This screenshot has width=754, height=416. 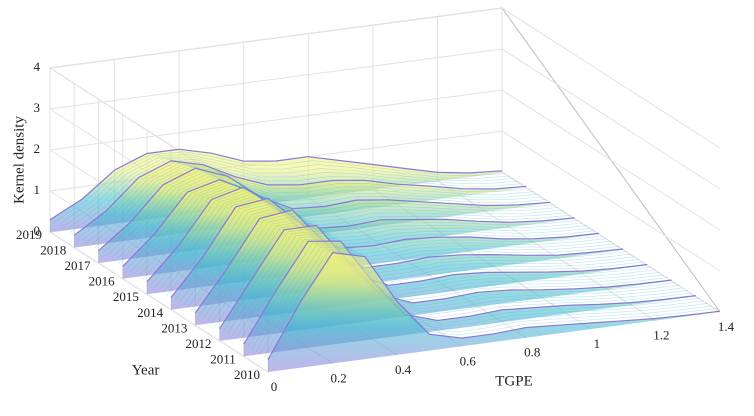 I want to click on x-tick-label: 0.2, so click(x=338, y=377).